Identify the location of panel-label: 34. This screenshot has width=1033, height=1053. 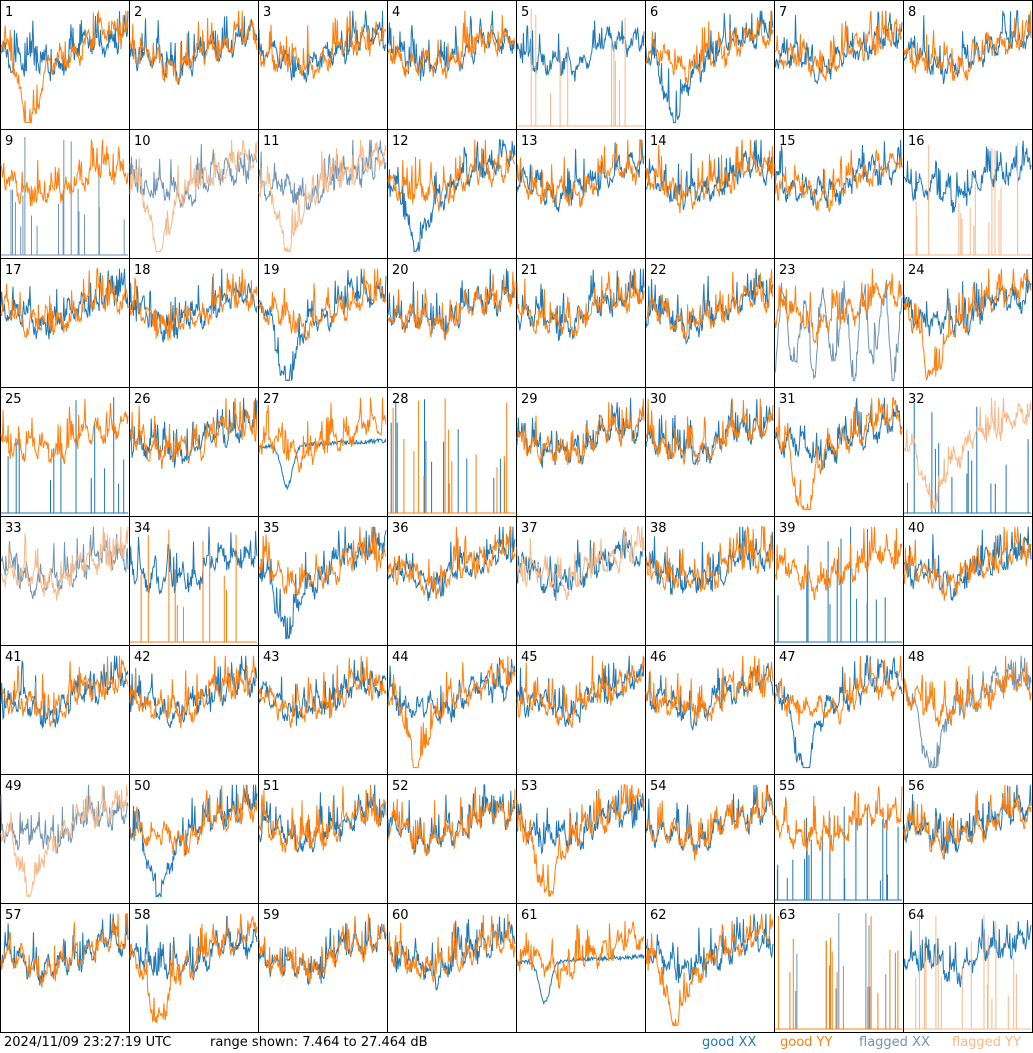
(142, 528).